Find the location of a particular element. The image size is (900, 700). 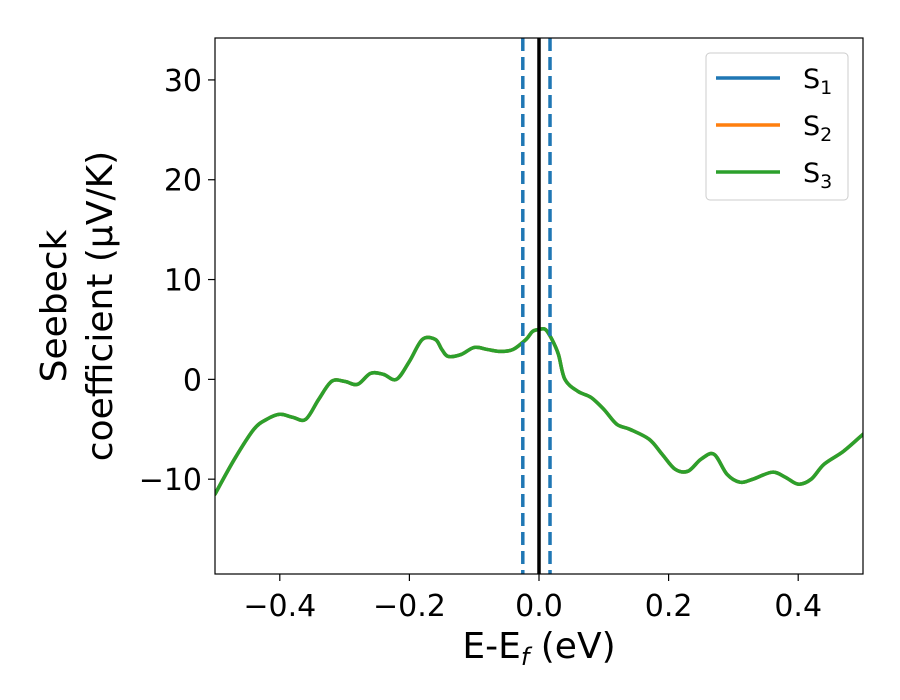

y-axis-label-line1: Seebeck is located at coordinates (54, 305).